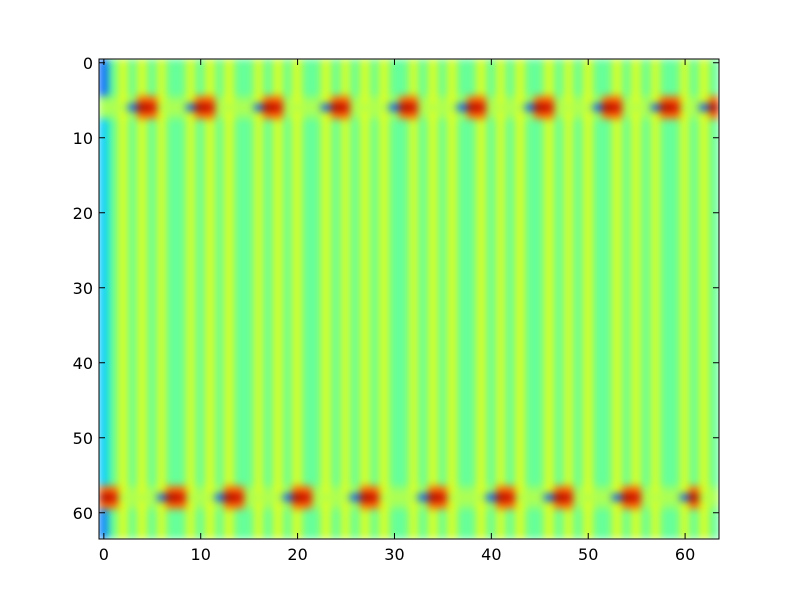  Describe the element at coordinates (491, 554) in the screenshot. I see `x-tick-label: 40` at that location.